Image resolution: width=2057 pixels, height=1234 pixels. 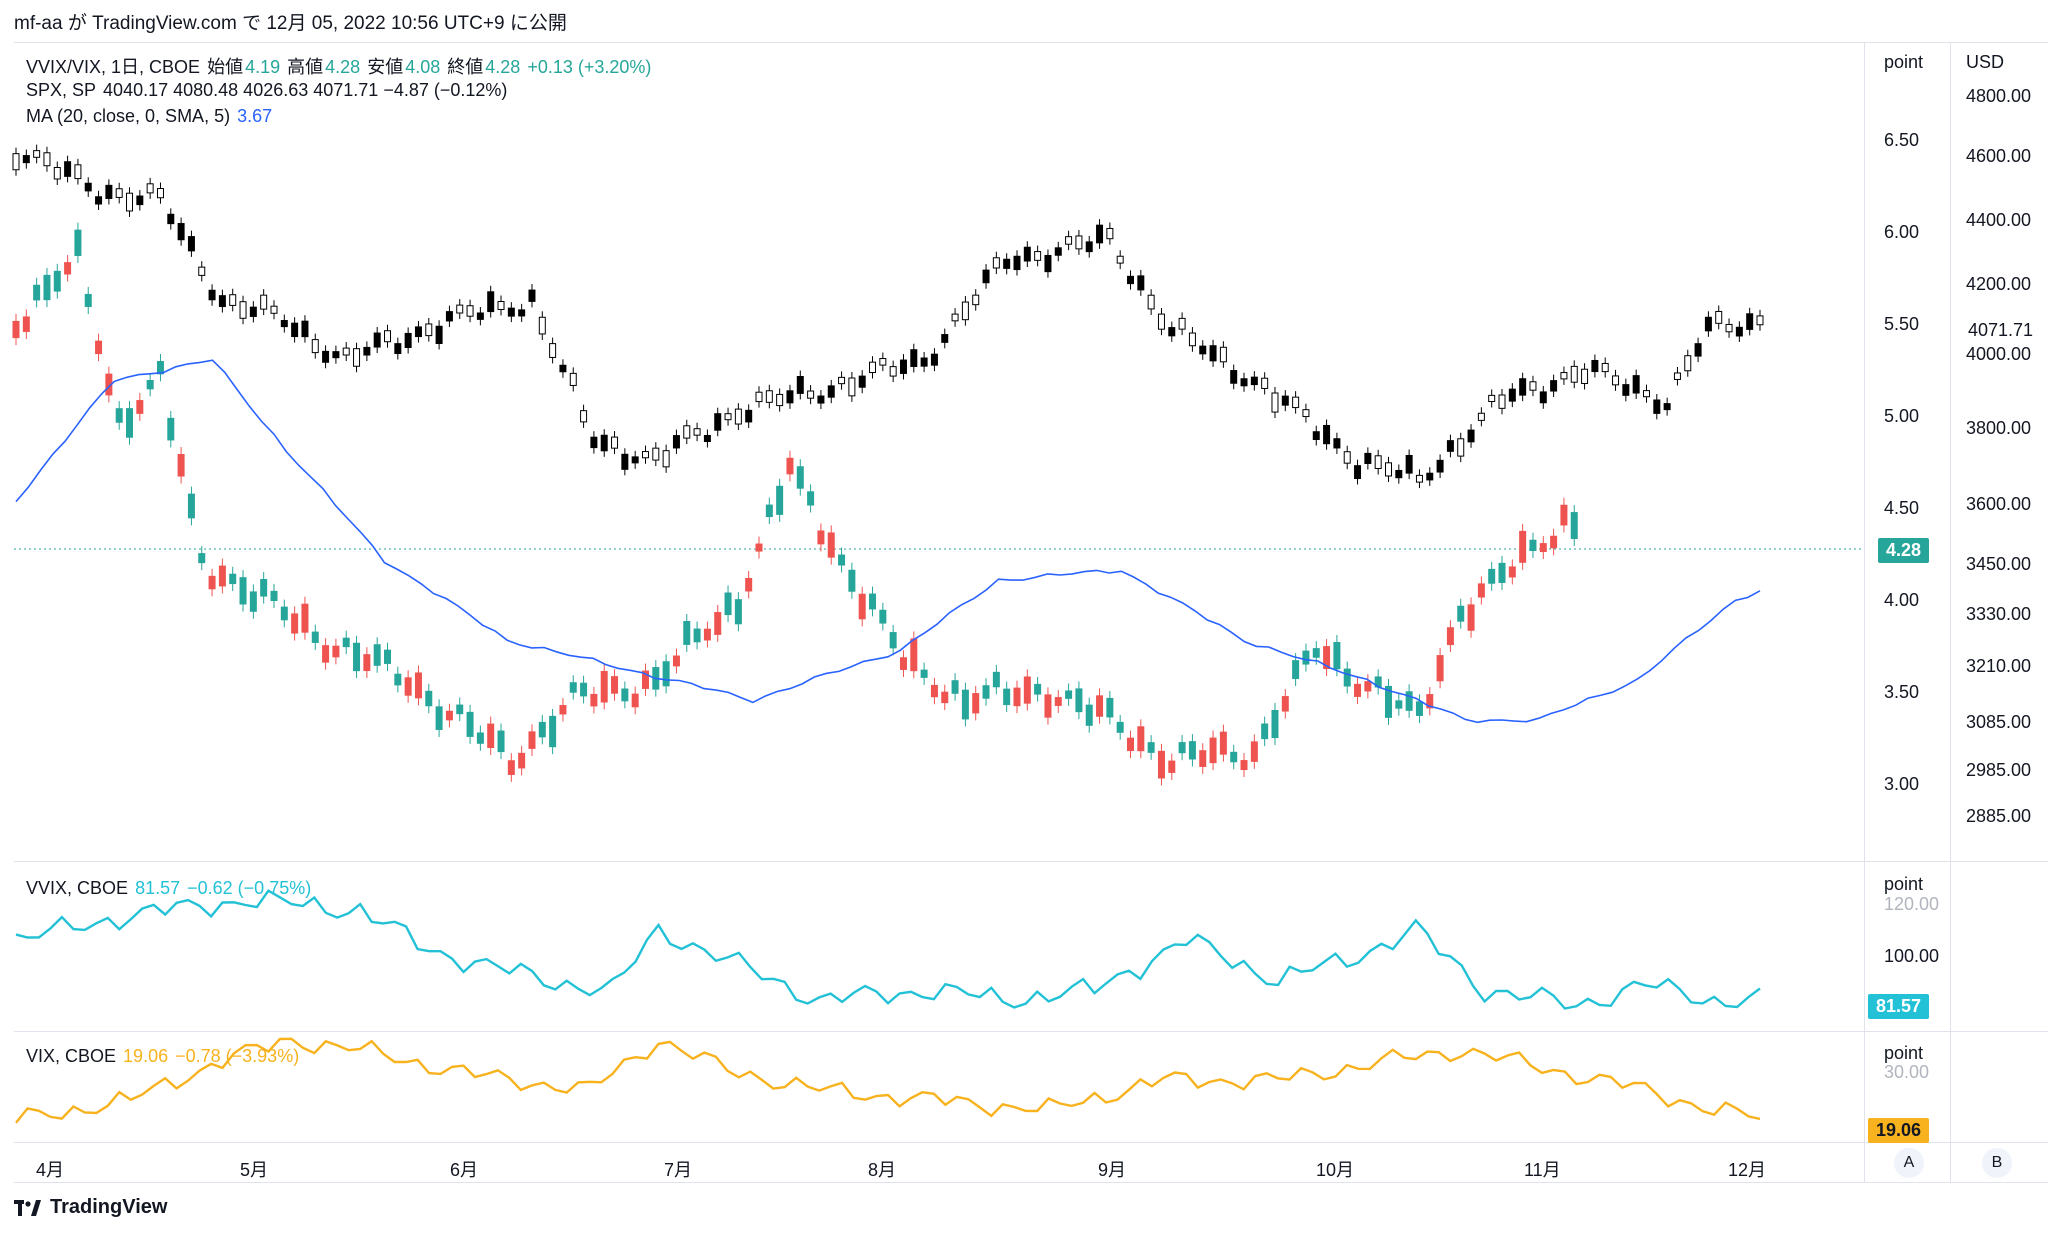 I want to click on usd-tick: 3210.00, so click(x=1999, y=666).